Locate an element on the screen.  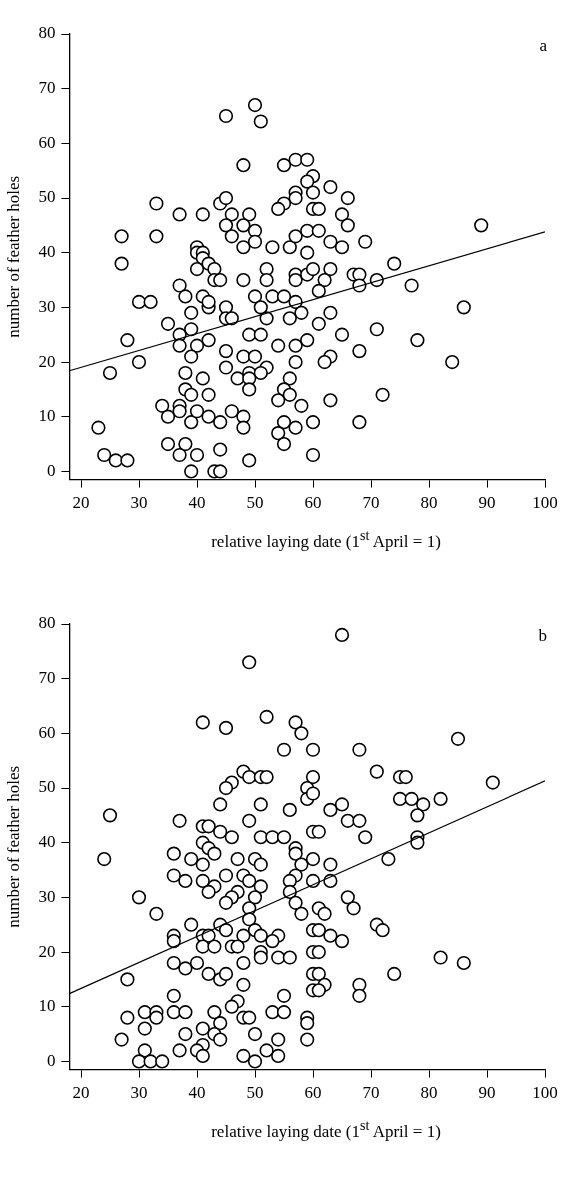
annotation: b is located at coordinates (542, 635).